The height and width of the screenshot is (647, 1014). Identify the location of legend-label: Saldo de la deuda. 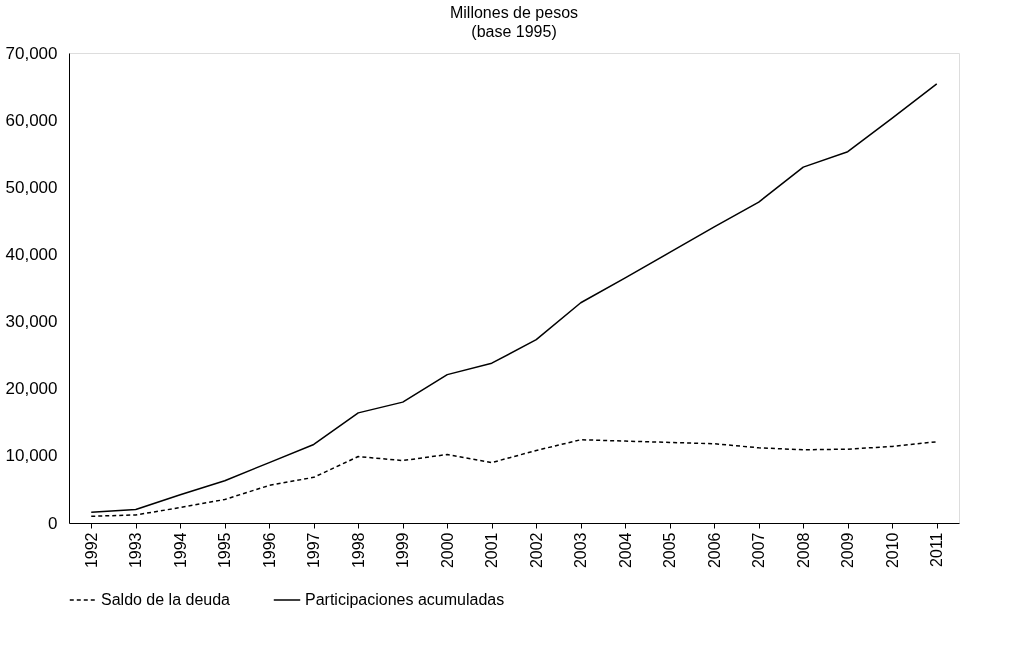
(166, 599).